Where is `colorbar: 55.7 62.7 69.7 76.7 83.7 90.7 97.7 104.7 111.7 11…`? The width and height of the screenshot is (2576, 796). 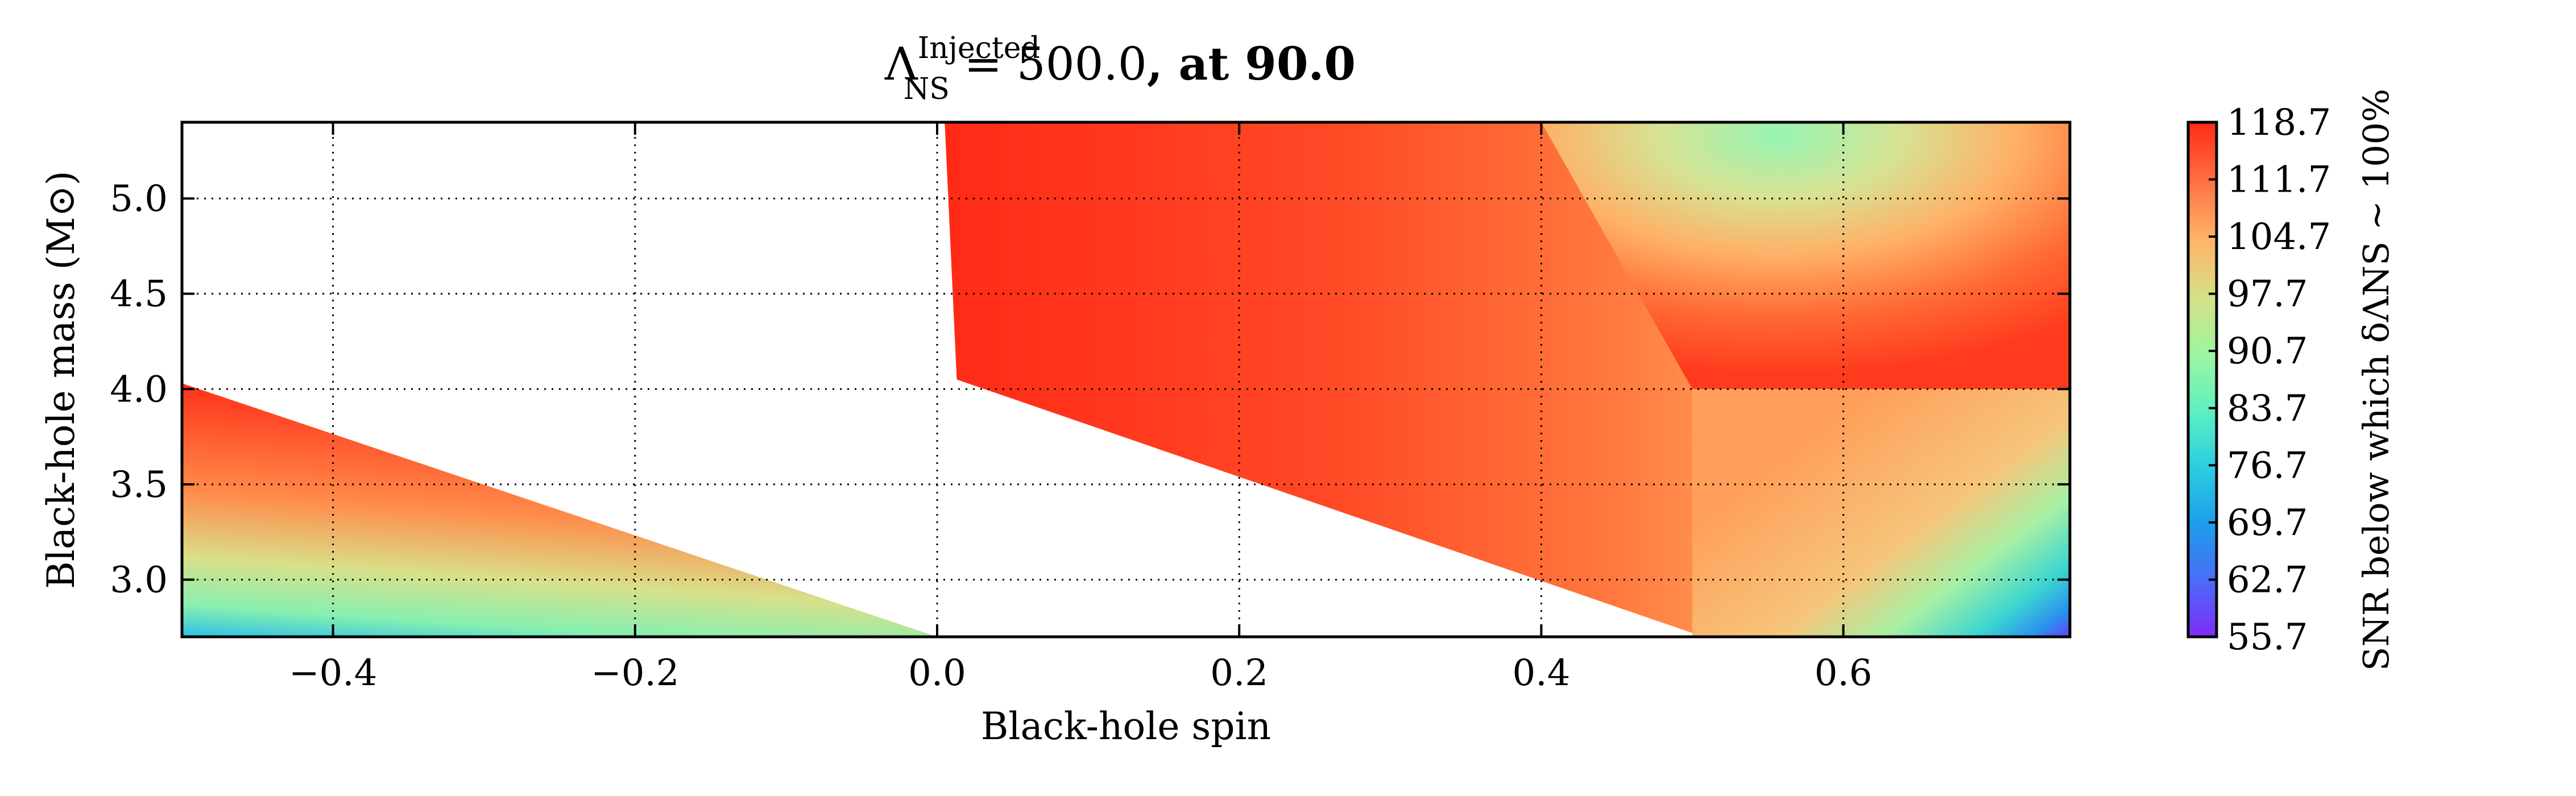
colorbar: 55.7 62.7 69.7 76.7 83.7 90.7 97.7 104.7 111.7 11… is located at coordinates (2291, 380).